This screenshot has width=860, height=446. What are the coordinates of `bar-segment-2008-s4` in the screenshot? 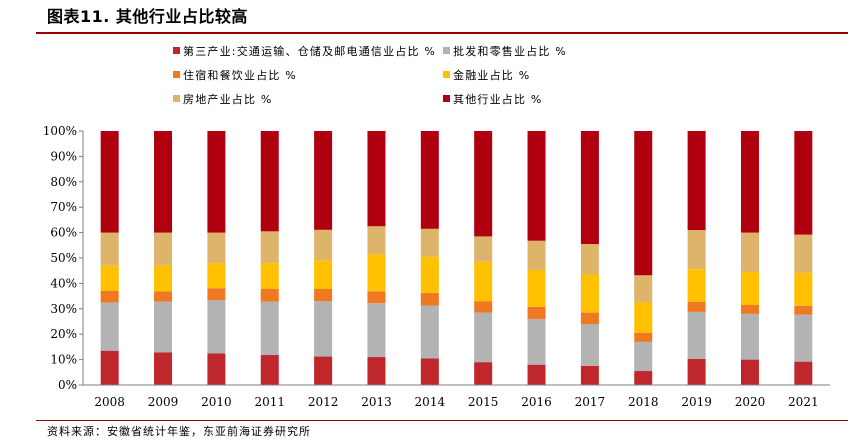 It's located at (109, 249).